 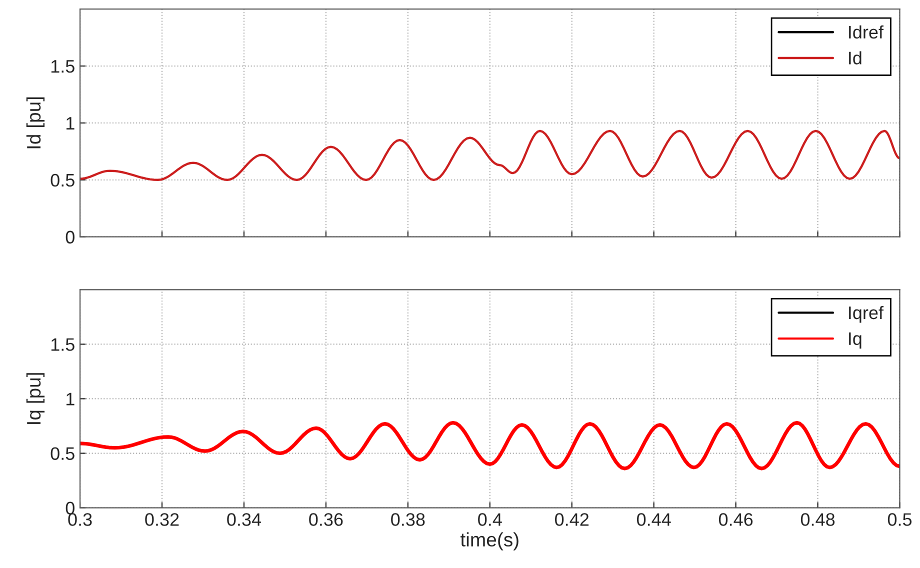 I want to click on x-tick-label: 0.48, so click(x=817, y=519).